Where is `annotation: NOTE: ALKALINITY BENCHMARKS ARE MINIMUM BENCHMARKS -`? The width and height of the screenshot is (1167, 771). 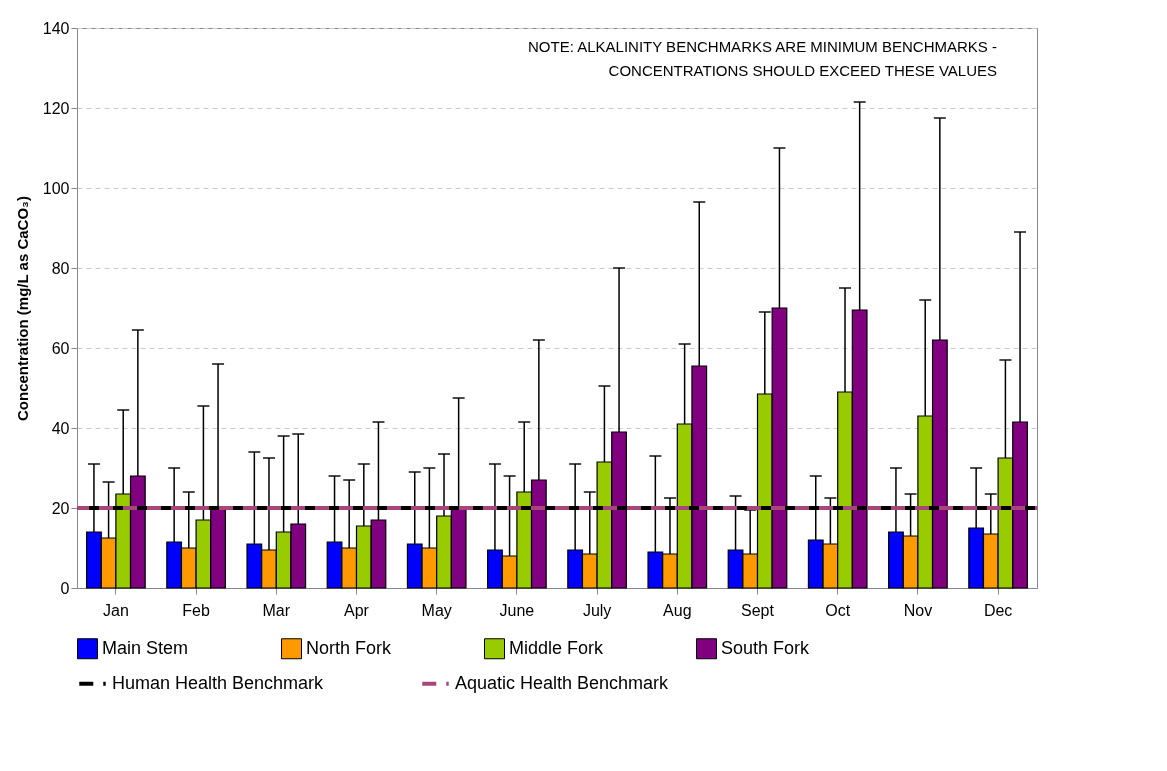
annotation: NOTE: ALKALINITY BENCHMARKS ARE MINIMUM BENCHMARKS - is located at coordinates (762, 46).